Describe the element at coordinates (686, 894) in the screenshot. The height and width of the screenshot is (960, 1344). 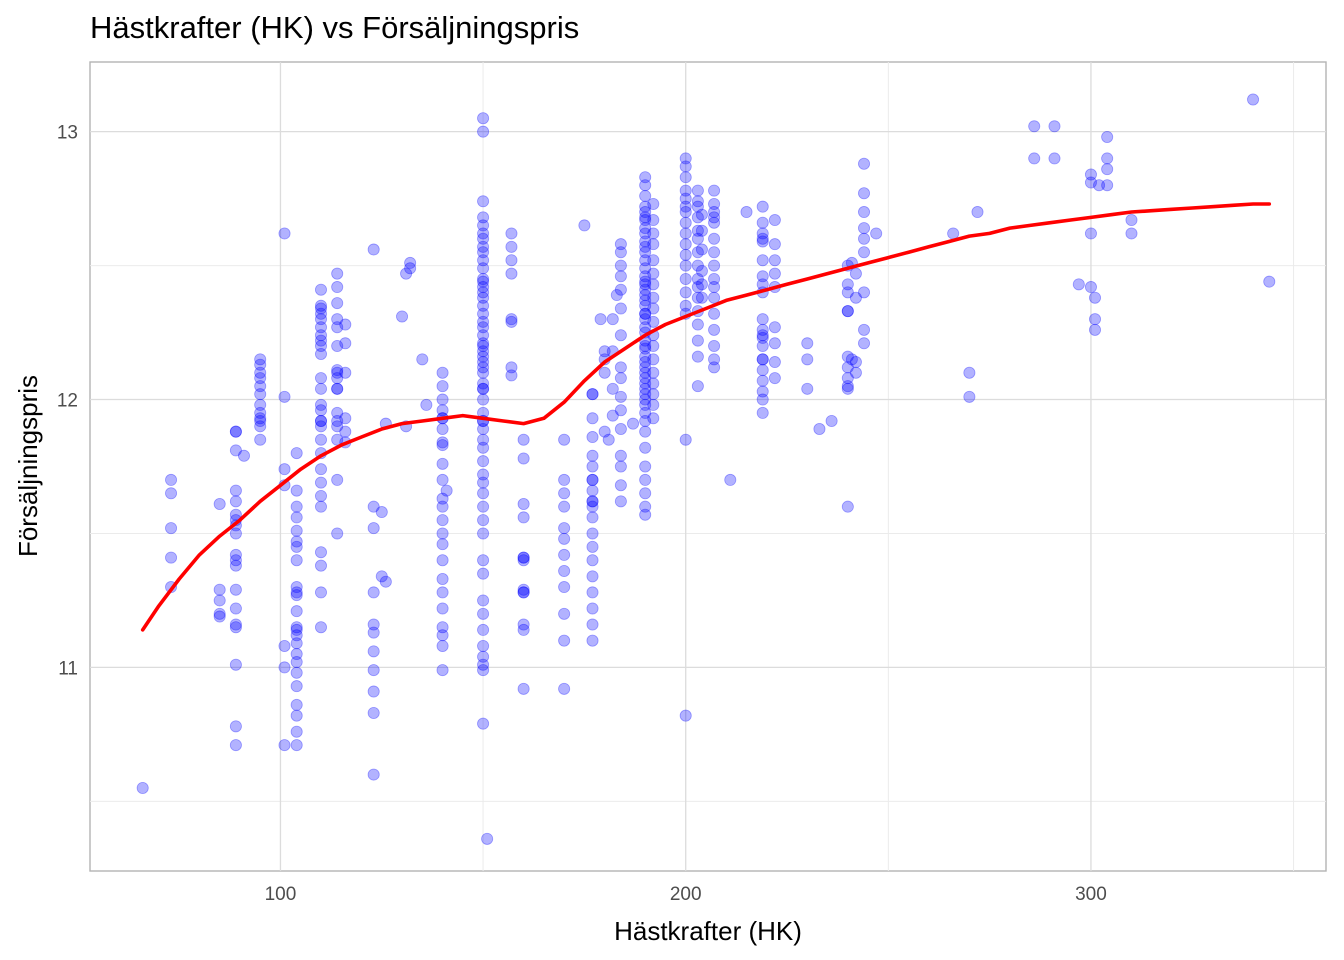
I see `x-tick-label: 200` at that location.